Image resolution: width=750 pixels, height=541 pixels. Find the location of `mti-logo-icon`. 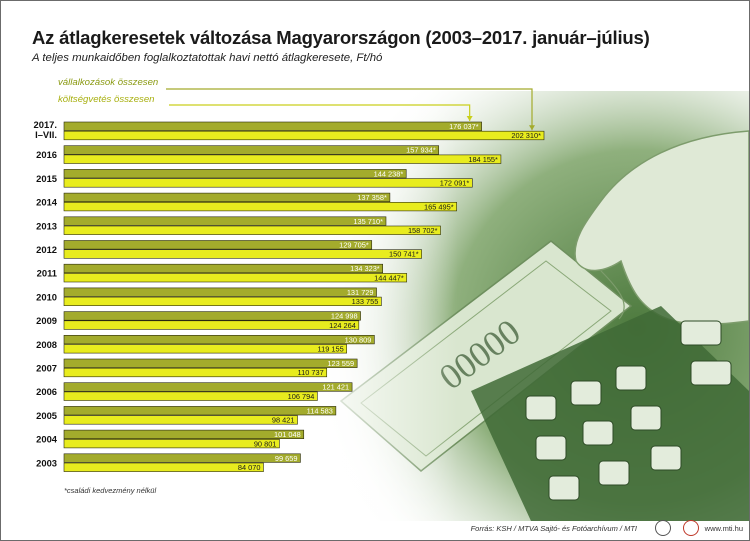

mti-logo-icon is located at coordinates (691, 528).